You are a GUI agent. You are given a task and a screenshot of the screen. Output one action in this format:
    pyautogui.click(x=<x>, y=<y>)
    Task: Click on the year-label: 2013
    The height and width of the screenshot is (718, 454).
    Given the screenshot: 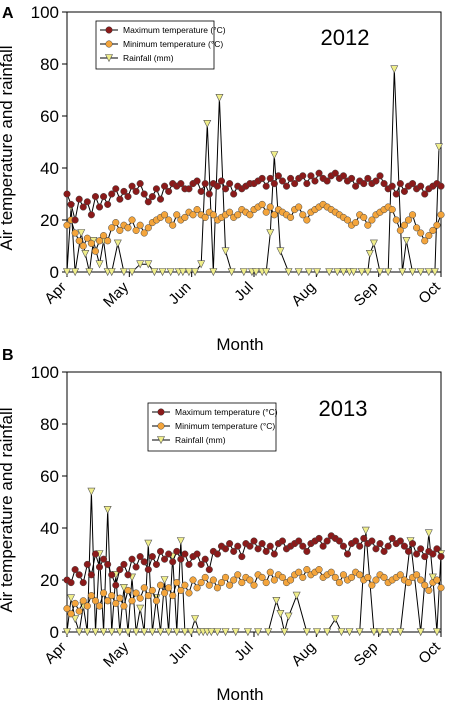 What is the action you would take?
    pyautogui.click(x=343, y=408)
    